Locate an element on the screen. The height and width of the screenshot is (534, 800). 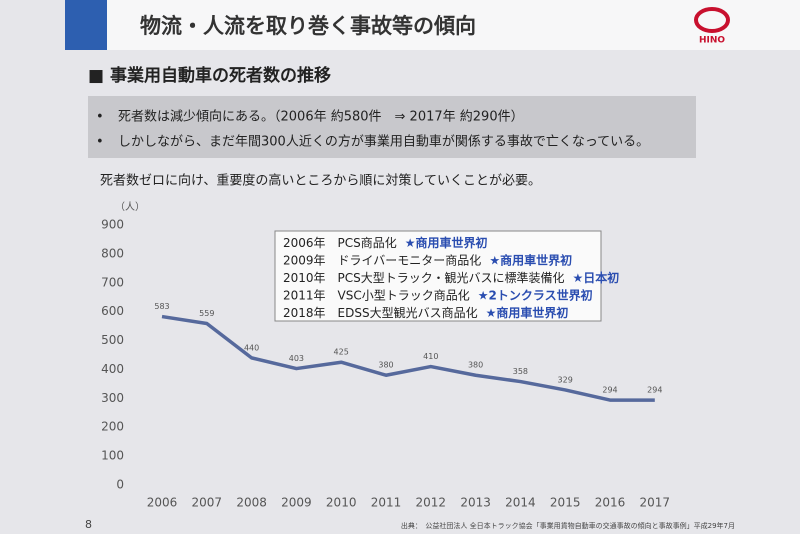
annotation-text: 2006年 PCS商品化 is located at coordinates (340, 242).